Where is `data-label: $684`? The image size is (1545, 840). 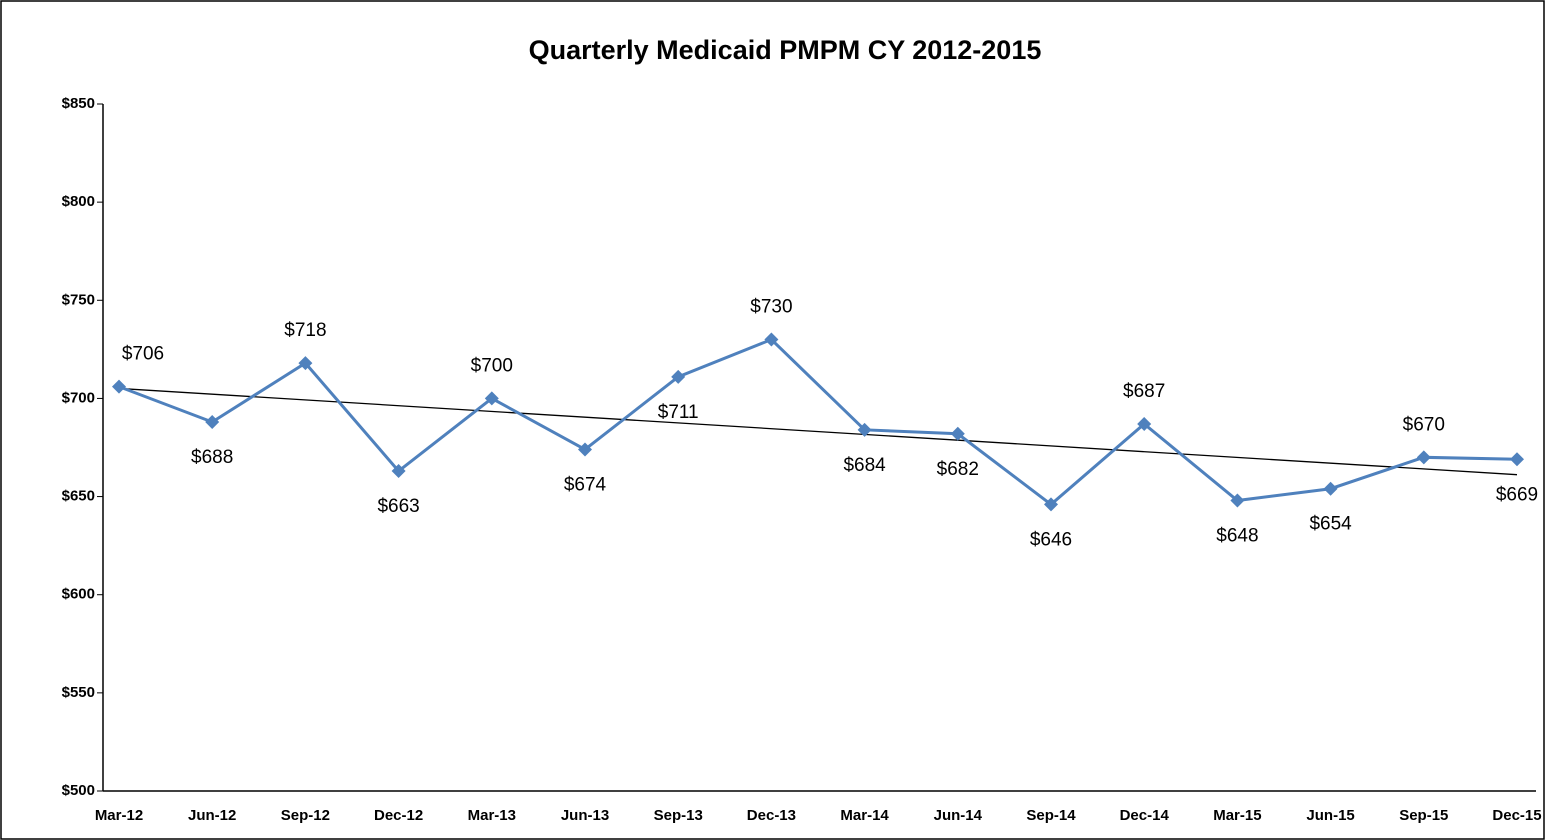 data-label: $684 is located at coordinates (864, 465).